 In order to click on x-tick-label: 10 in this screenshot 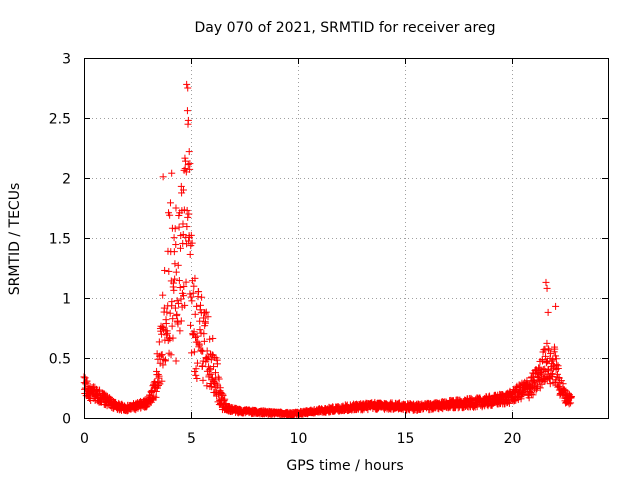, I will do `click(299, 439)`.